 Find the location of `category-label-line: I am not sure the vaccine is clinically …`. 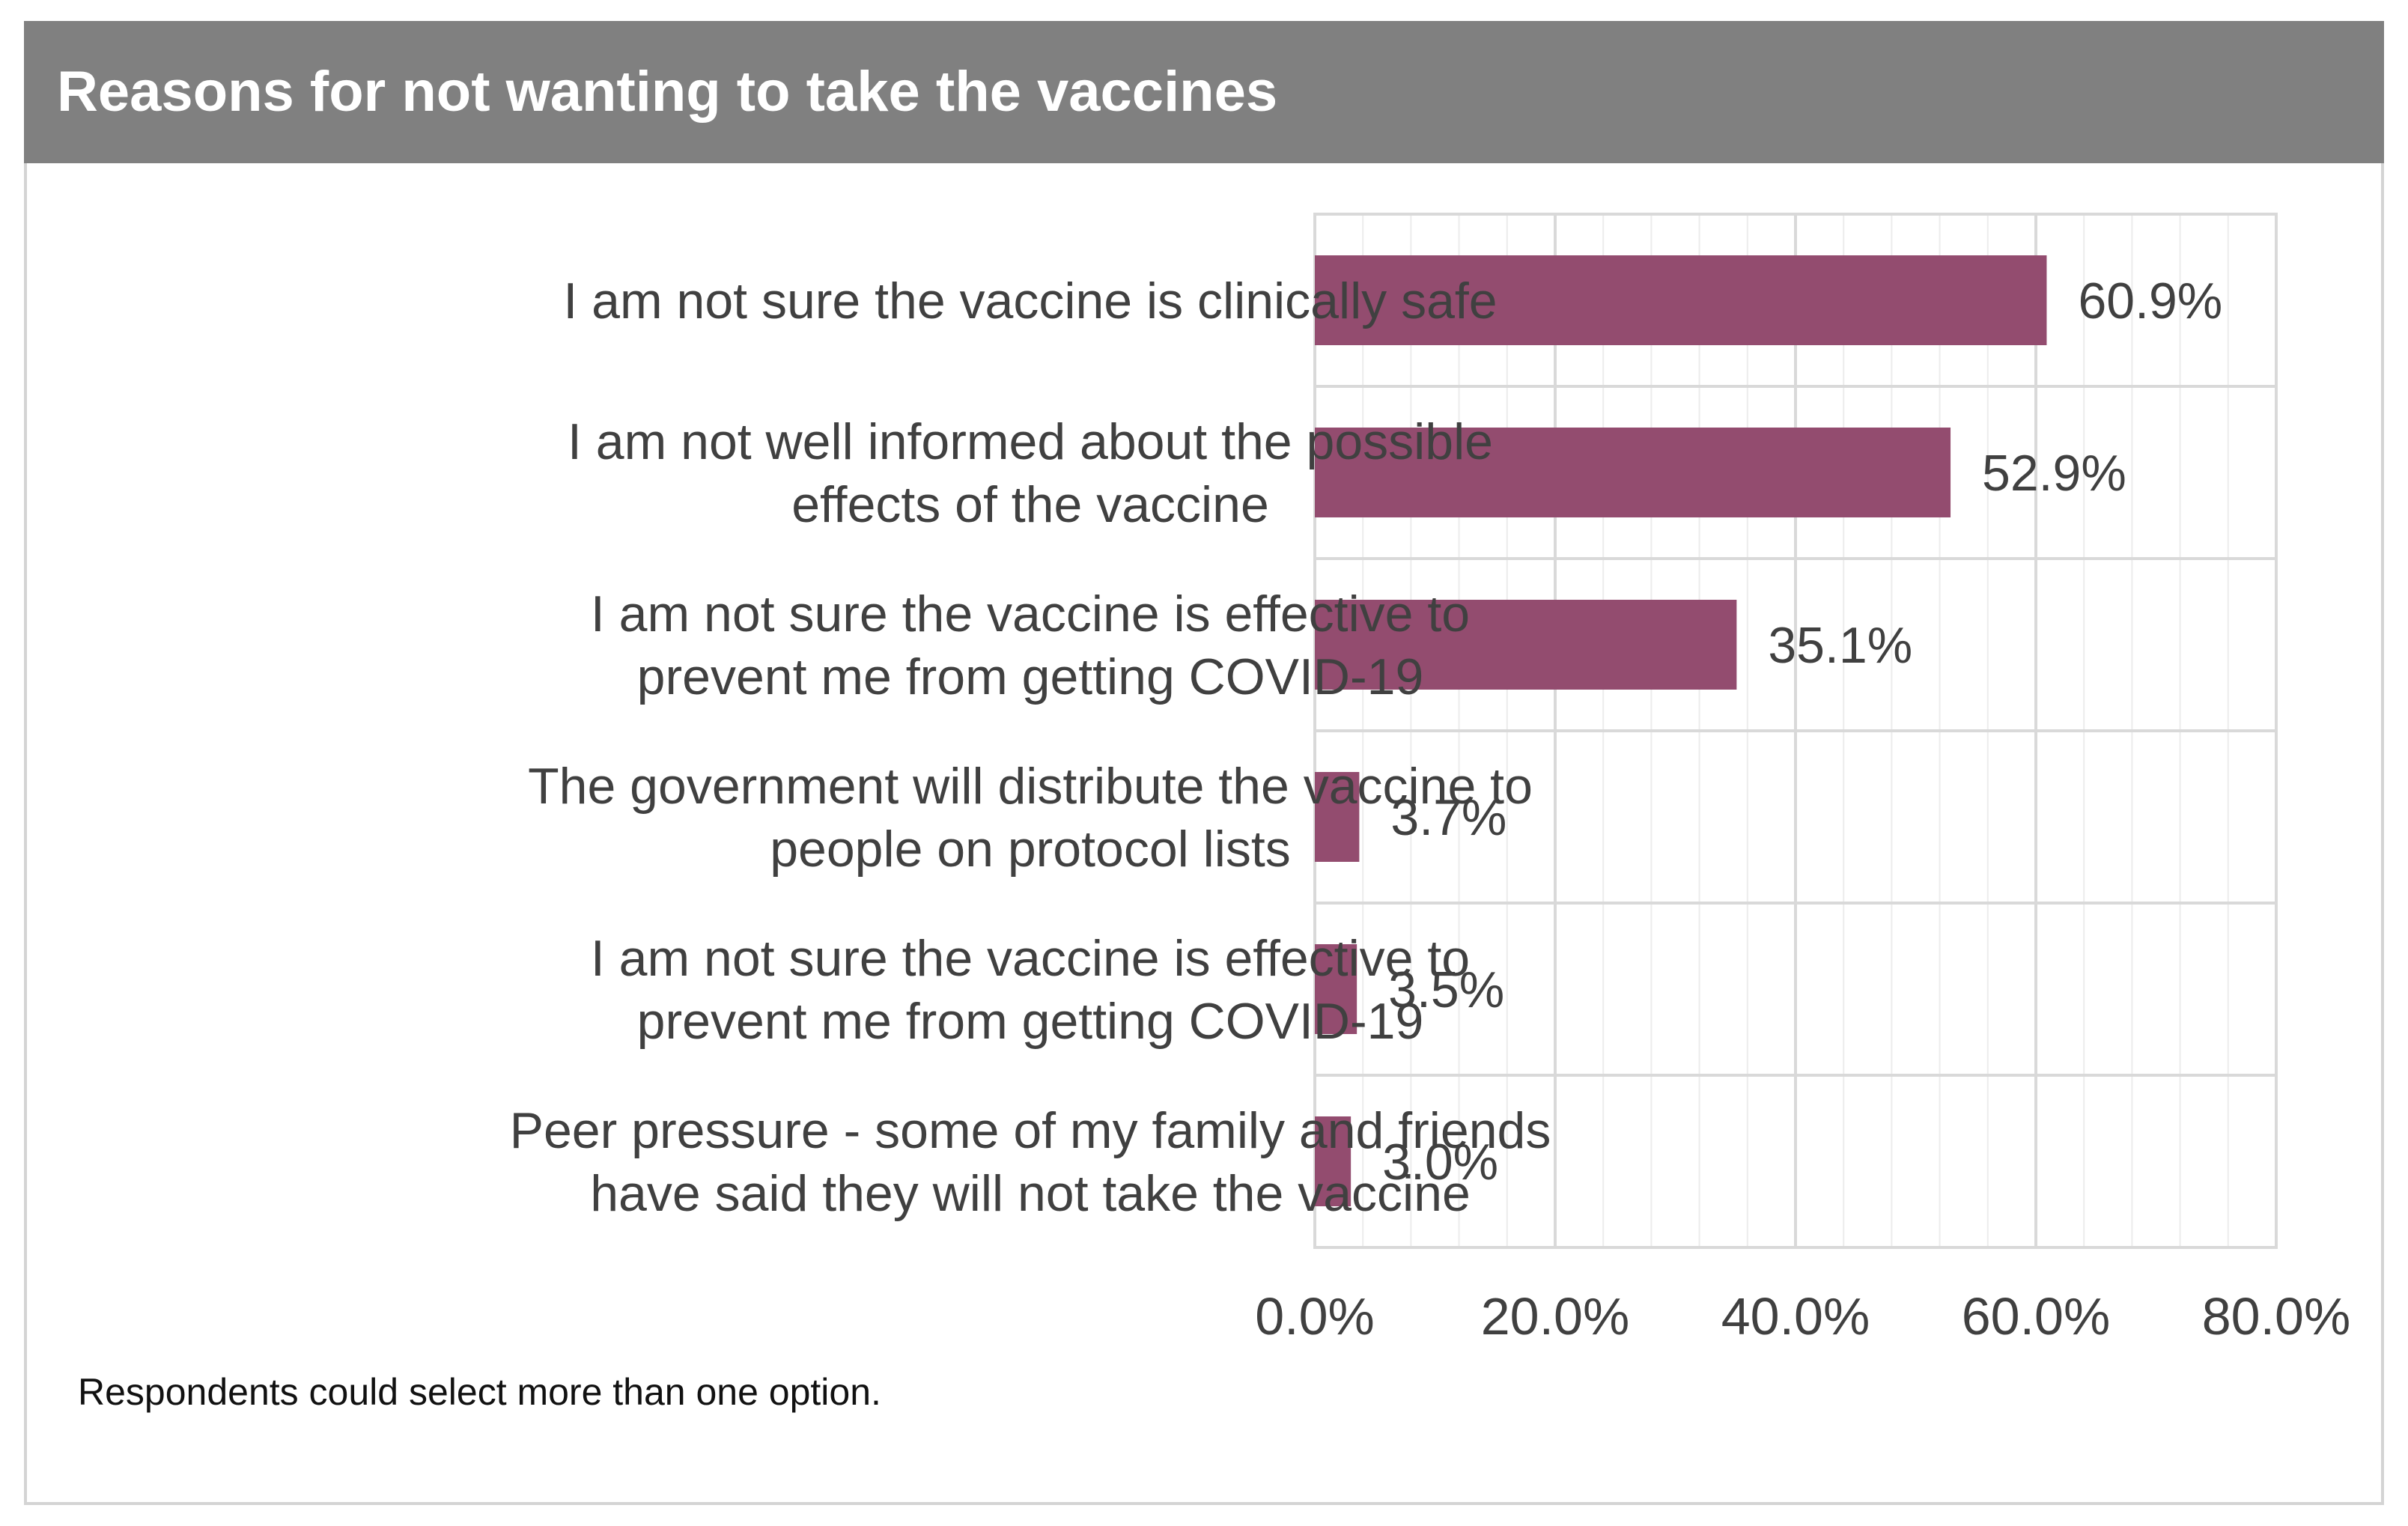

category-label-line: I am not sure the vaccine is clinically … is located at coordinates (1030, 301).